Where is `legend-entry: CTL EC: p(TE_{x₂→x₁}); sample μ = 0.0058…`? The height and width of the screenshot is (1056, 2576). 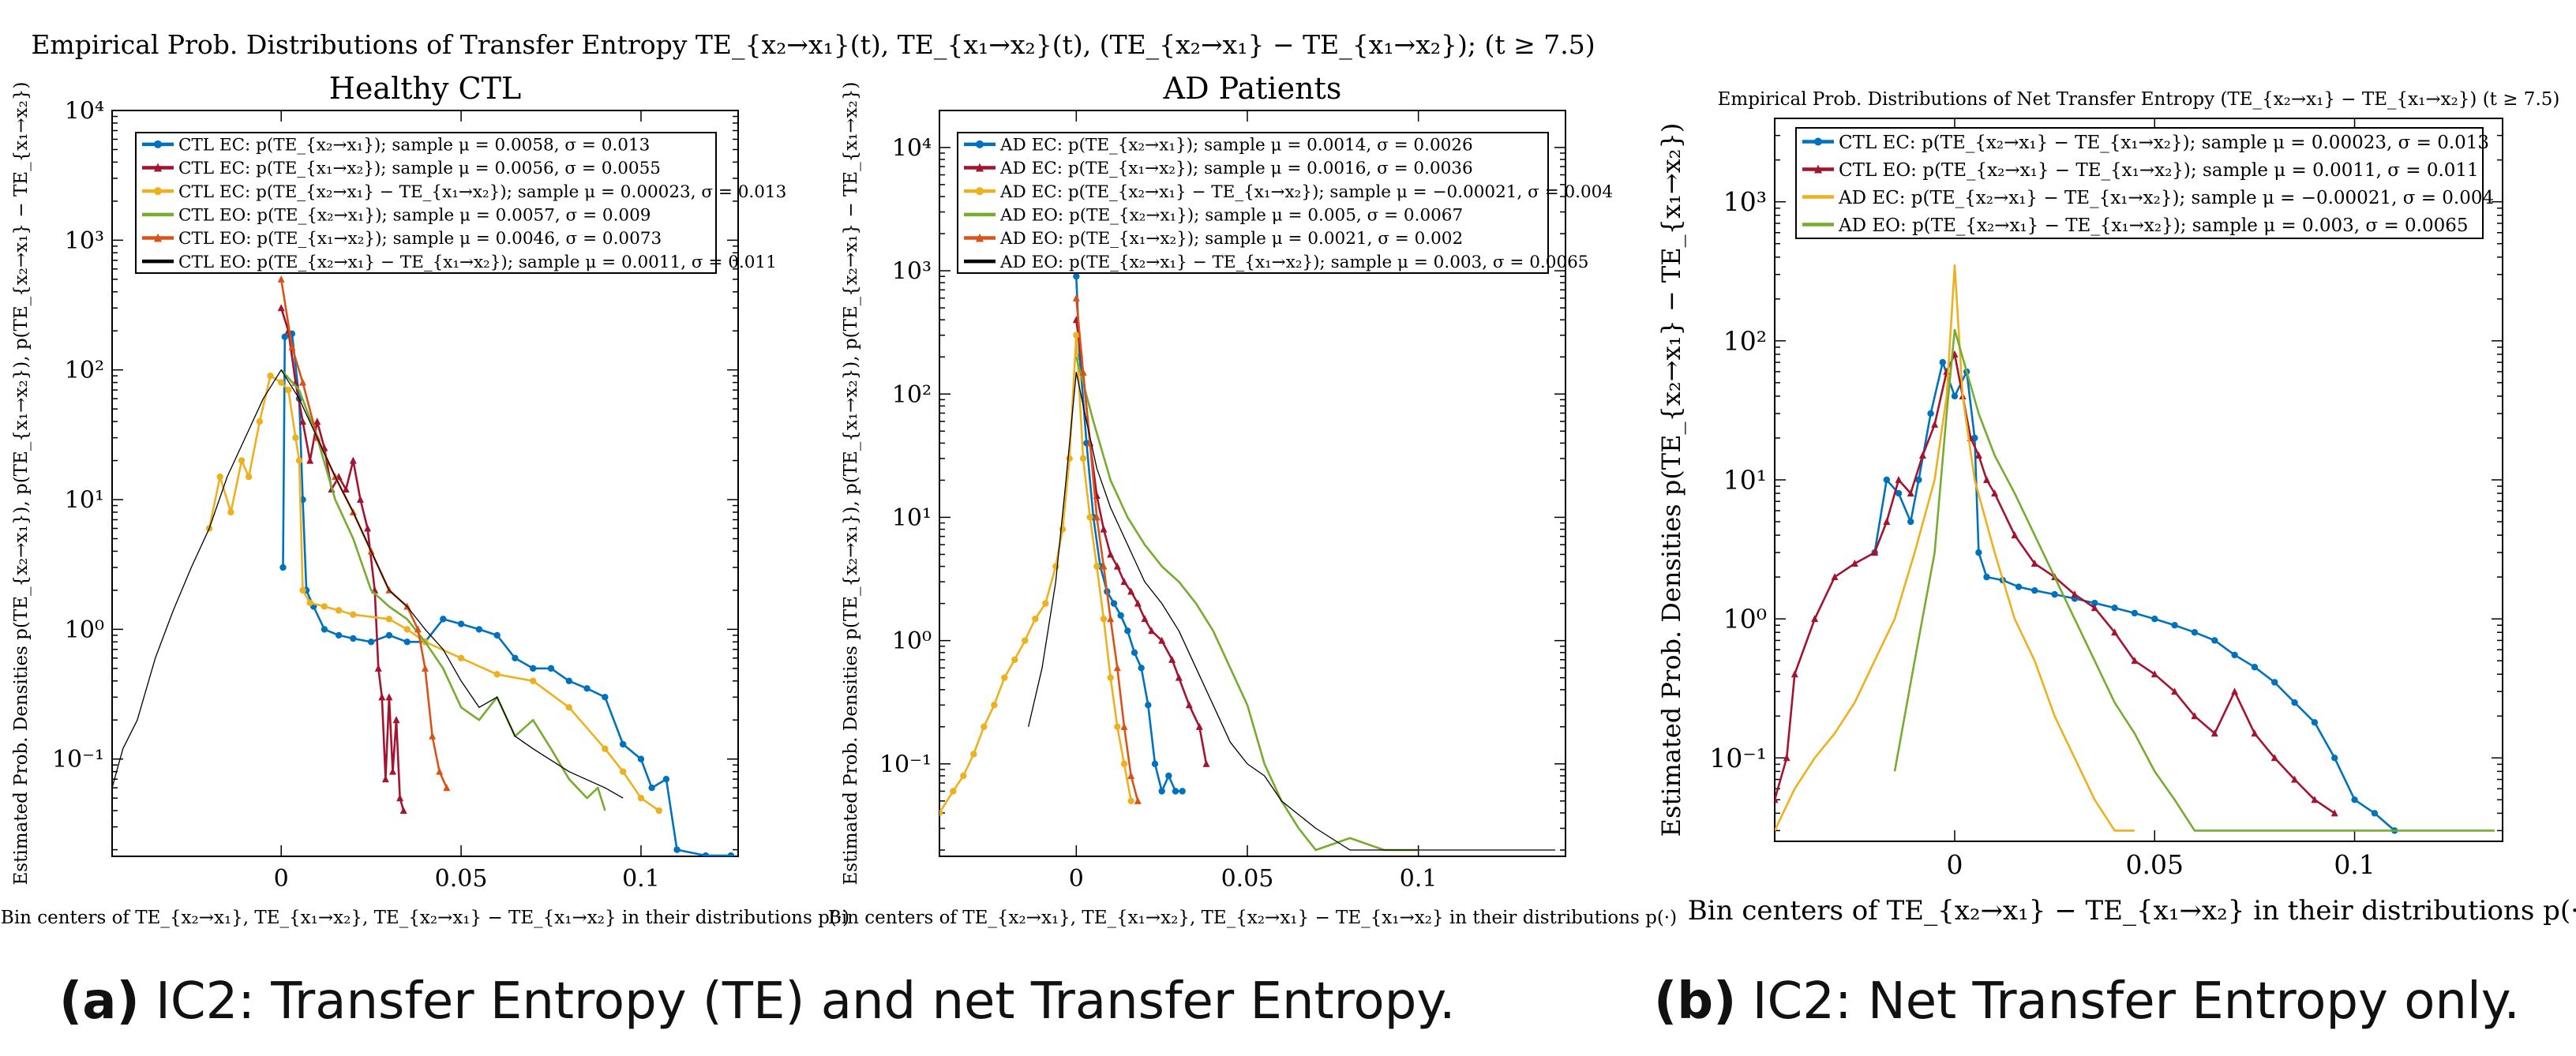 legend-entry: CTL EC: p(TE_{x₂→x₁}); sample μ = 0.0058… is located at coordinates (414, 145).